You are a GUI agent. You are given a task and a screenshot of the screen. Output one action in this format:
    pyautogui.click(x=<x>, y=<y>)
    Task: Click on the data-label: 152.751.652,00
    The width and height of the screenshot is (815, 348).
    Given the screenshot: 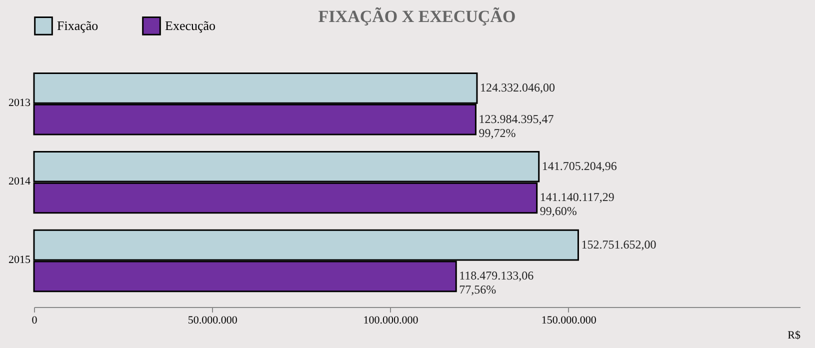 What is the action you would take?
    pyautogui.click(x=618, y=244)
    